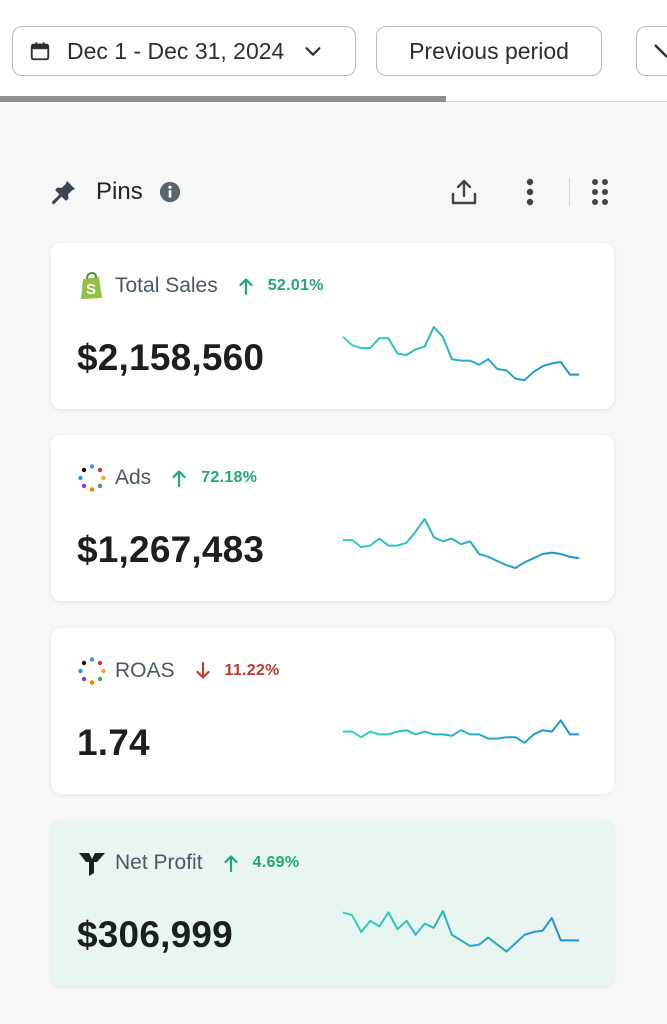 This screenshot has height=1024, width=667. I want to click on ads-dots-icon, so click(92, 478).